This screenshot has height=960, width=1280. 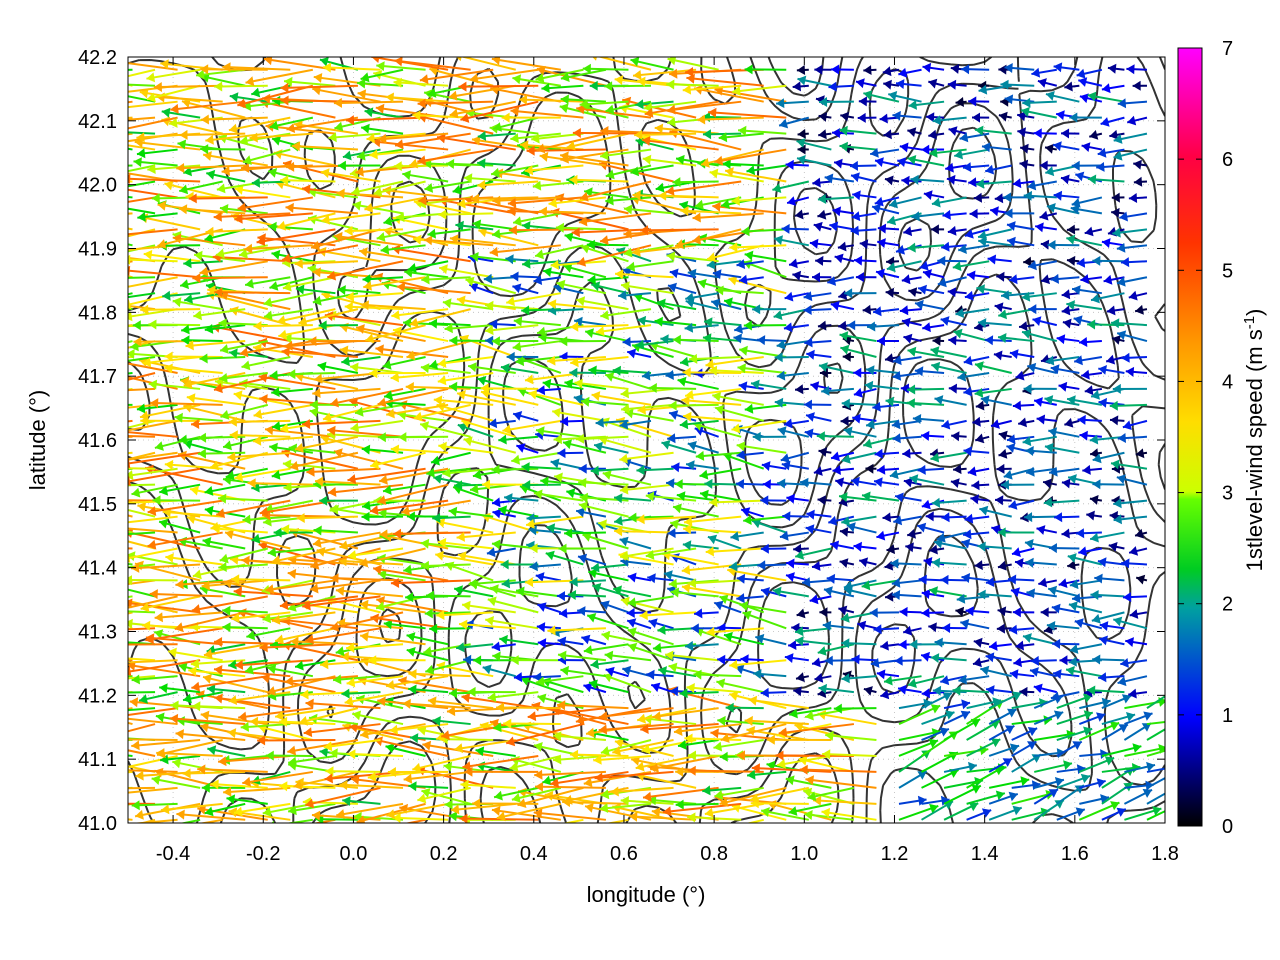 What do you see at coordinates (1227, 271) in the screenshot?
I see `colorbar-tick-label: 5` at bounding box center [1227, 271].